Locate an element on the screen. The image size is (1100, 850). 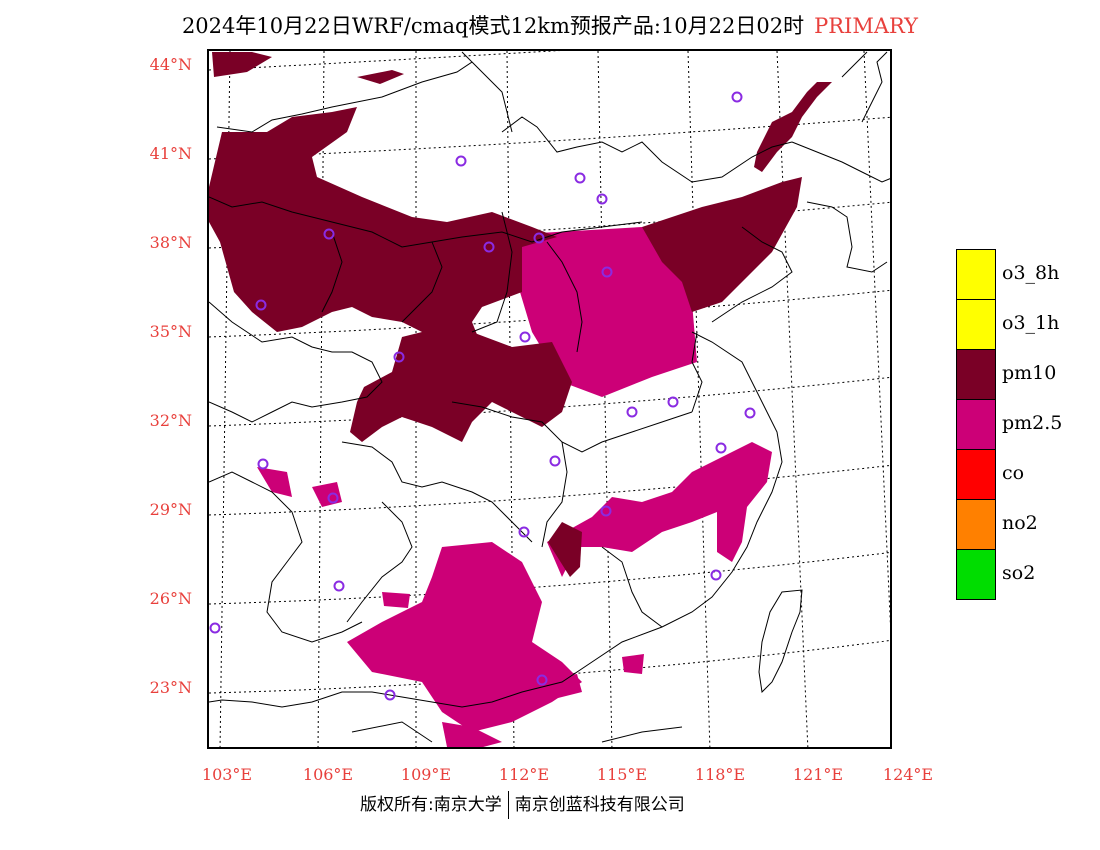
copyright-footer: 版权所有:南京大学 南京创蓝科技有限公司 is located at coordinates (522, 804).